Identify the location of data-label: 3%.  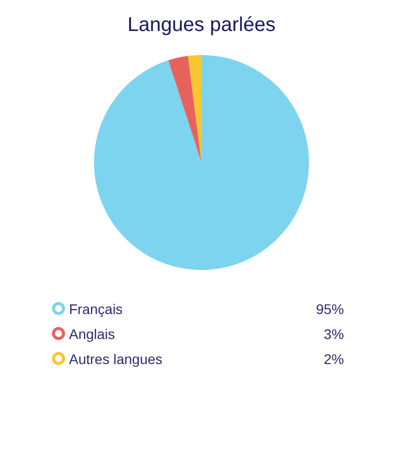
(334, 334).